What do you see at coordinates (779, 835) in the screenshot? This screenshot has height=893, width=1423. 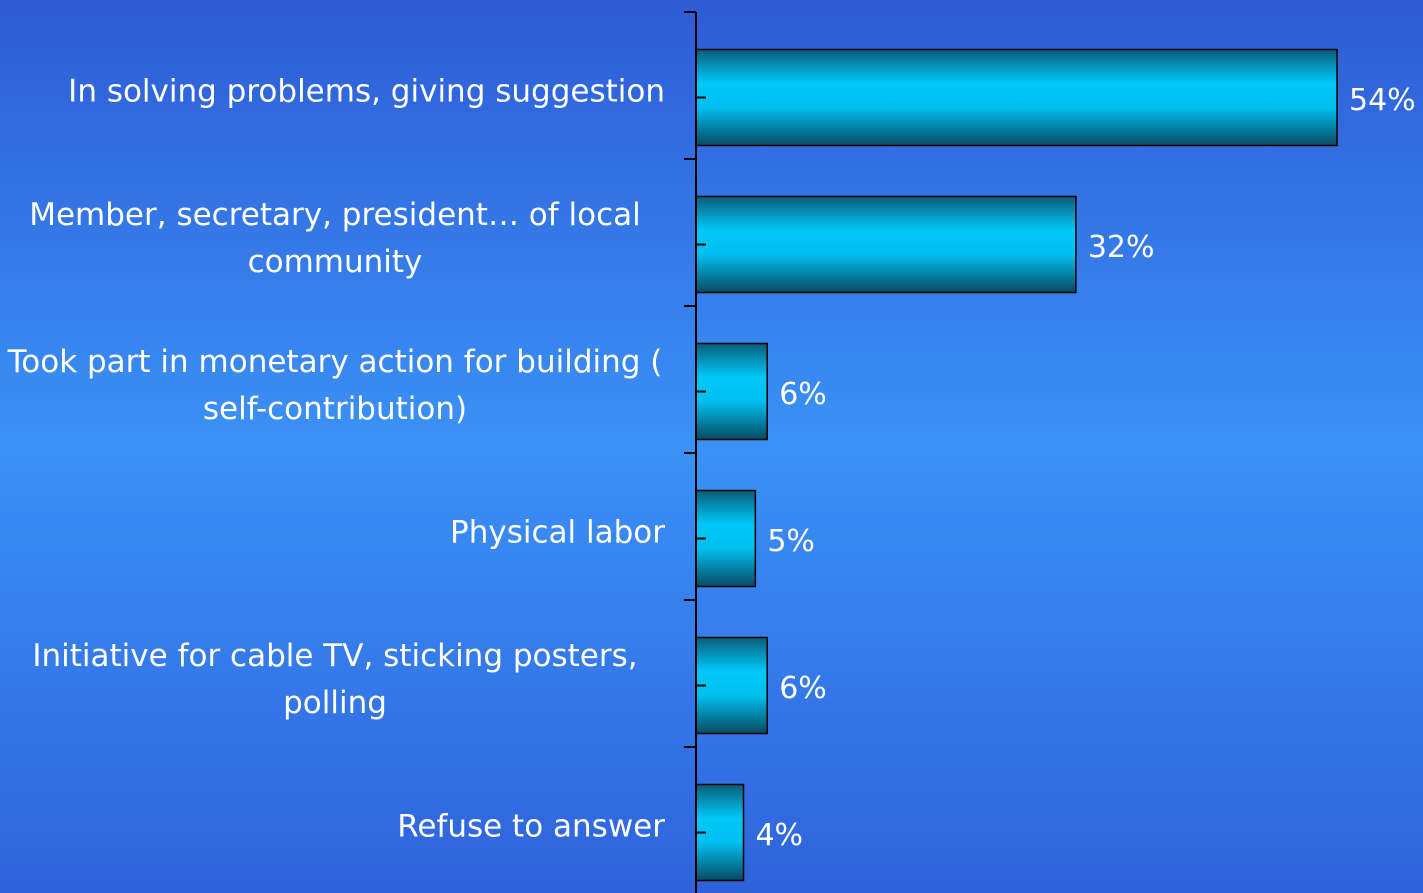 I see `value-label: 4%` at bounding box center [779, 835].